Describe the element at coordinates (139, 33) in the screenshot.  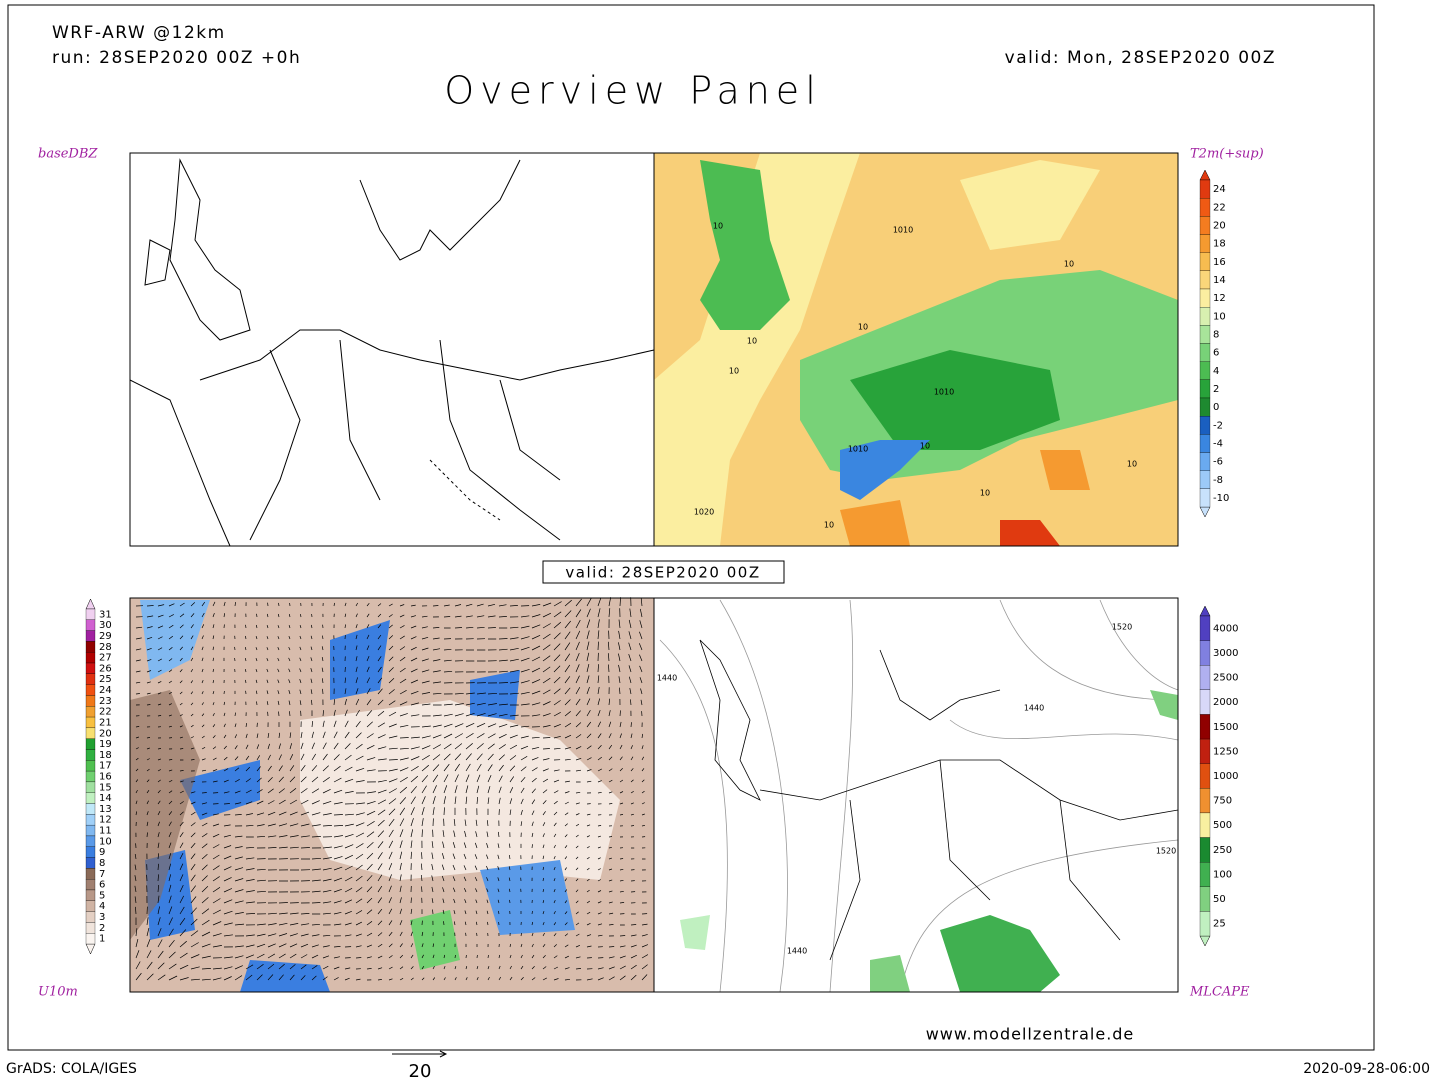
I see `model: WRF-ARW @12km` at that location.